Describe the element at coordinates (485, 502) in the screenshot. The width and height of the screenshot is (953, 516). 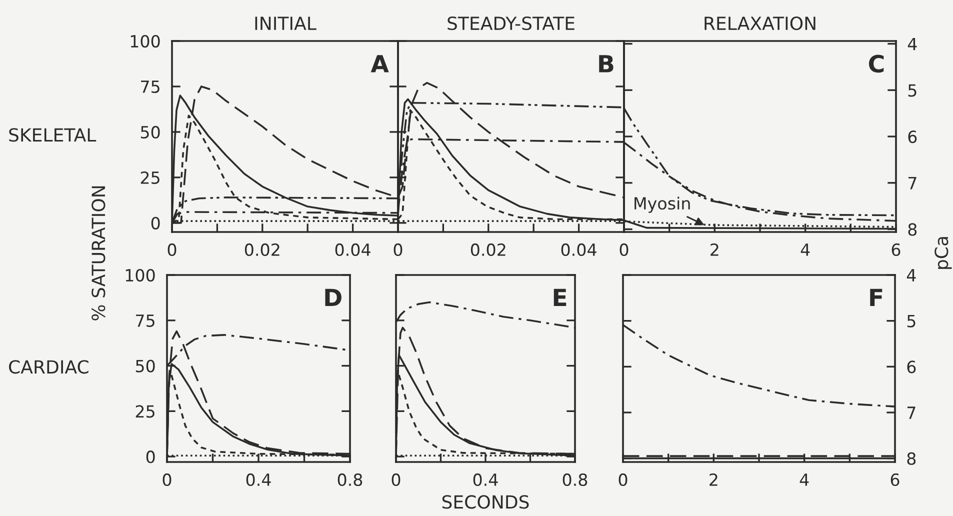
I see `x-axis-title: SECONDS` at that location.